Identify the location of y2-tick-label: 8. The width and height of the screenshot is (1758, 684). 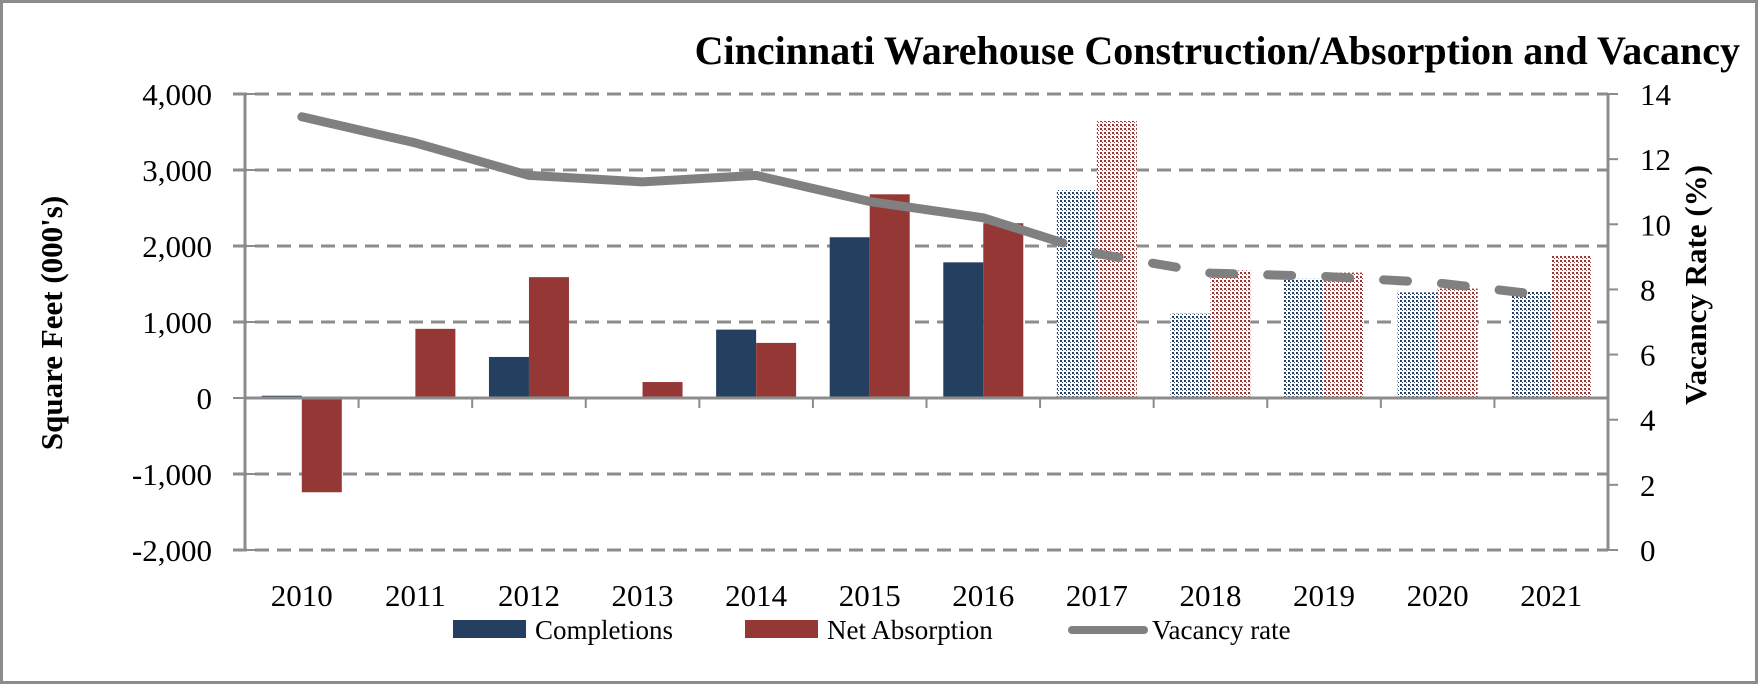
(1648, 289).